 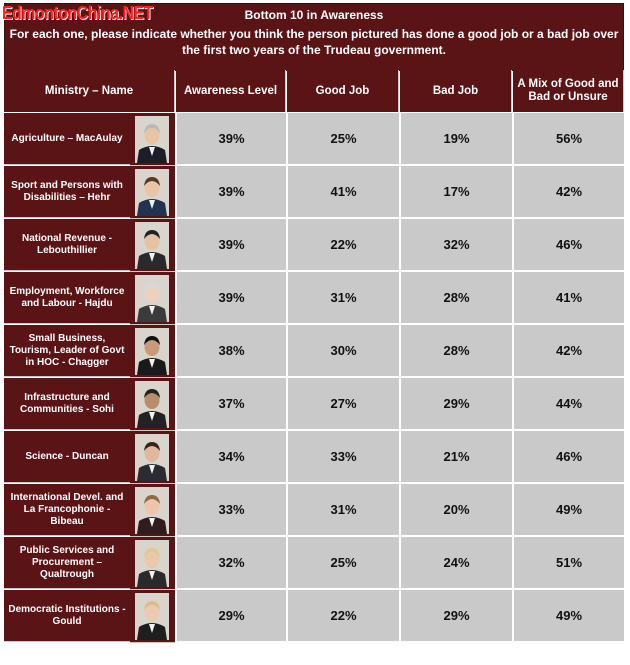 What do you see at coordinates (231, 616) in the screenshot?
I see `awareness-value: 29%` at bounding box center [231, 616].